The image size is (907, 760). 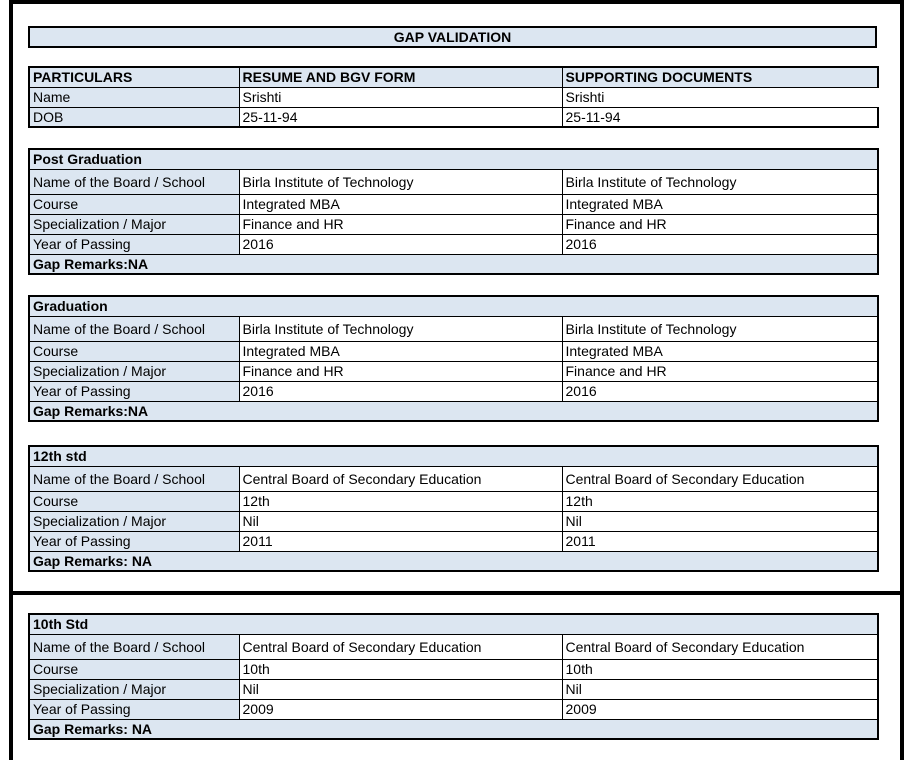 I want to click on resume-value: 25-11-94, so click(x=400, y=117).